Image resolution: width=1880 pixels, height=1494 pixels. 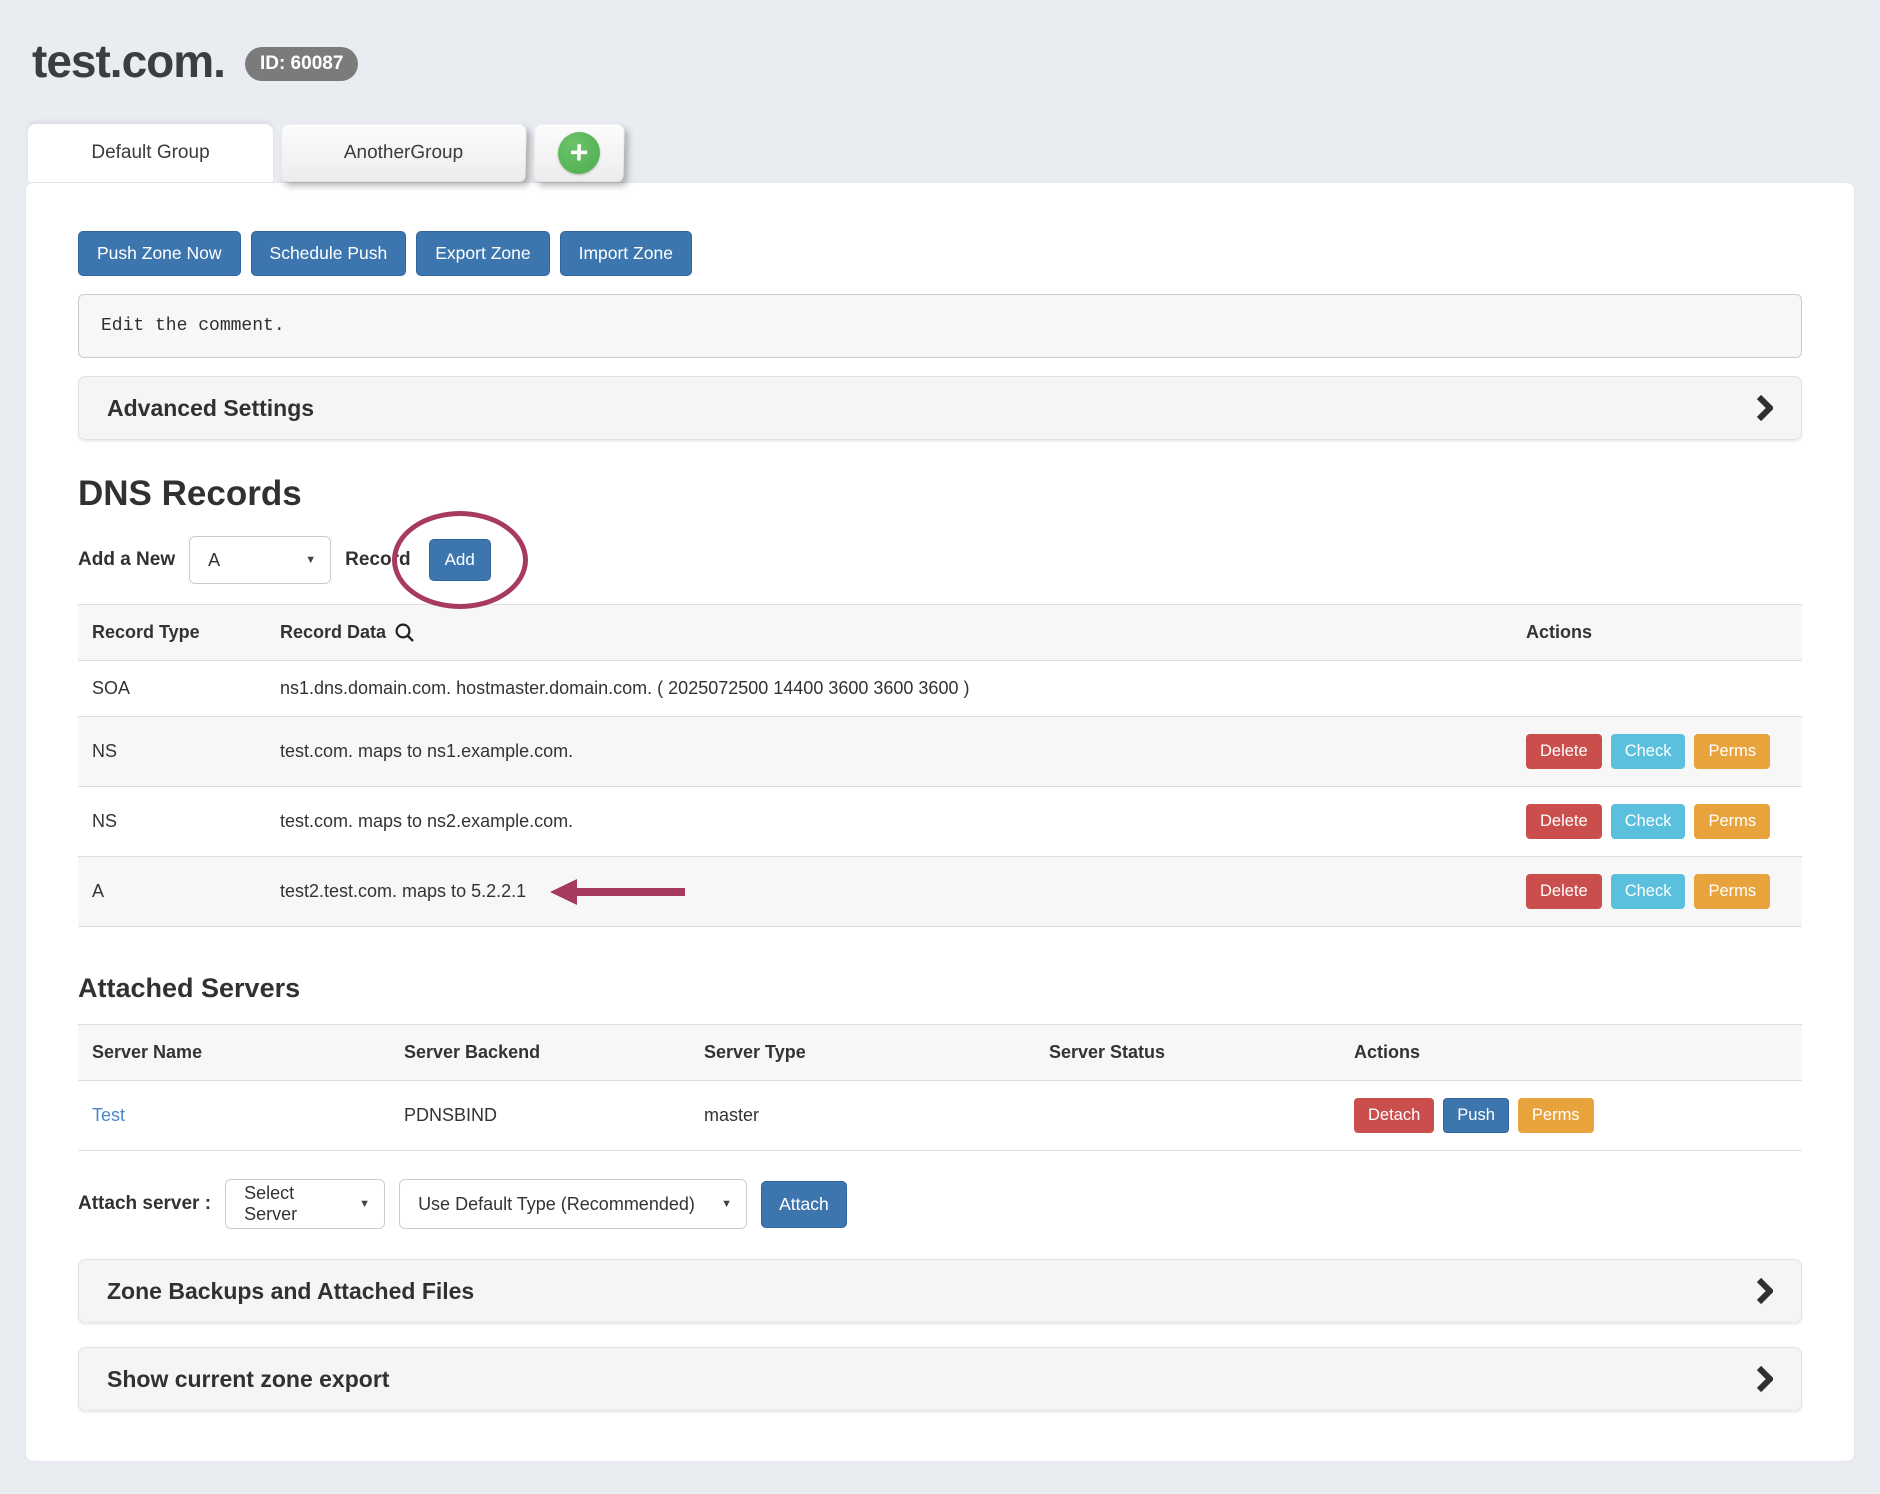 I want to click on add-record-label-suffix: Record, so click(x=378, y=559).